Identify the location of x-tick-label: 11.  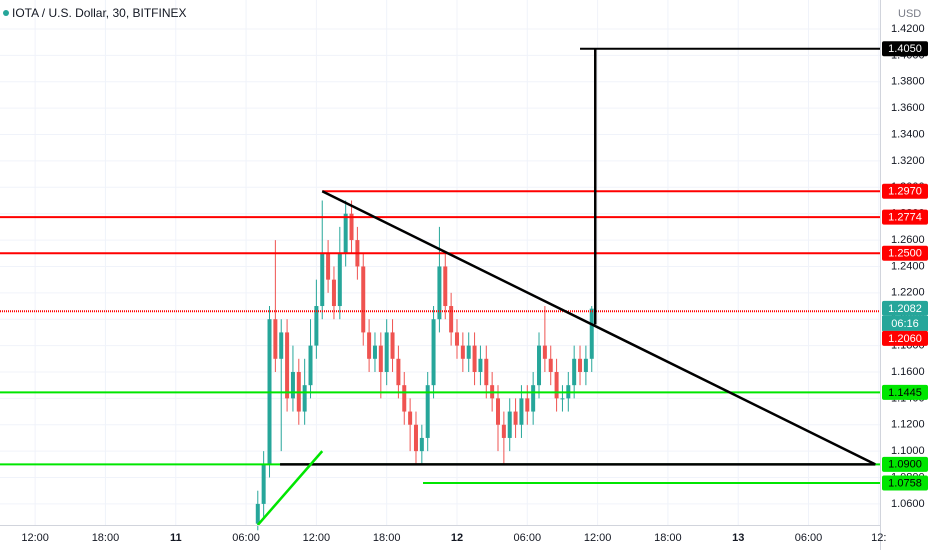
(176, 538).